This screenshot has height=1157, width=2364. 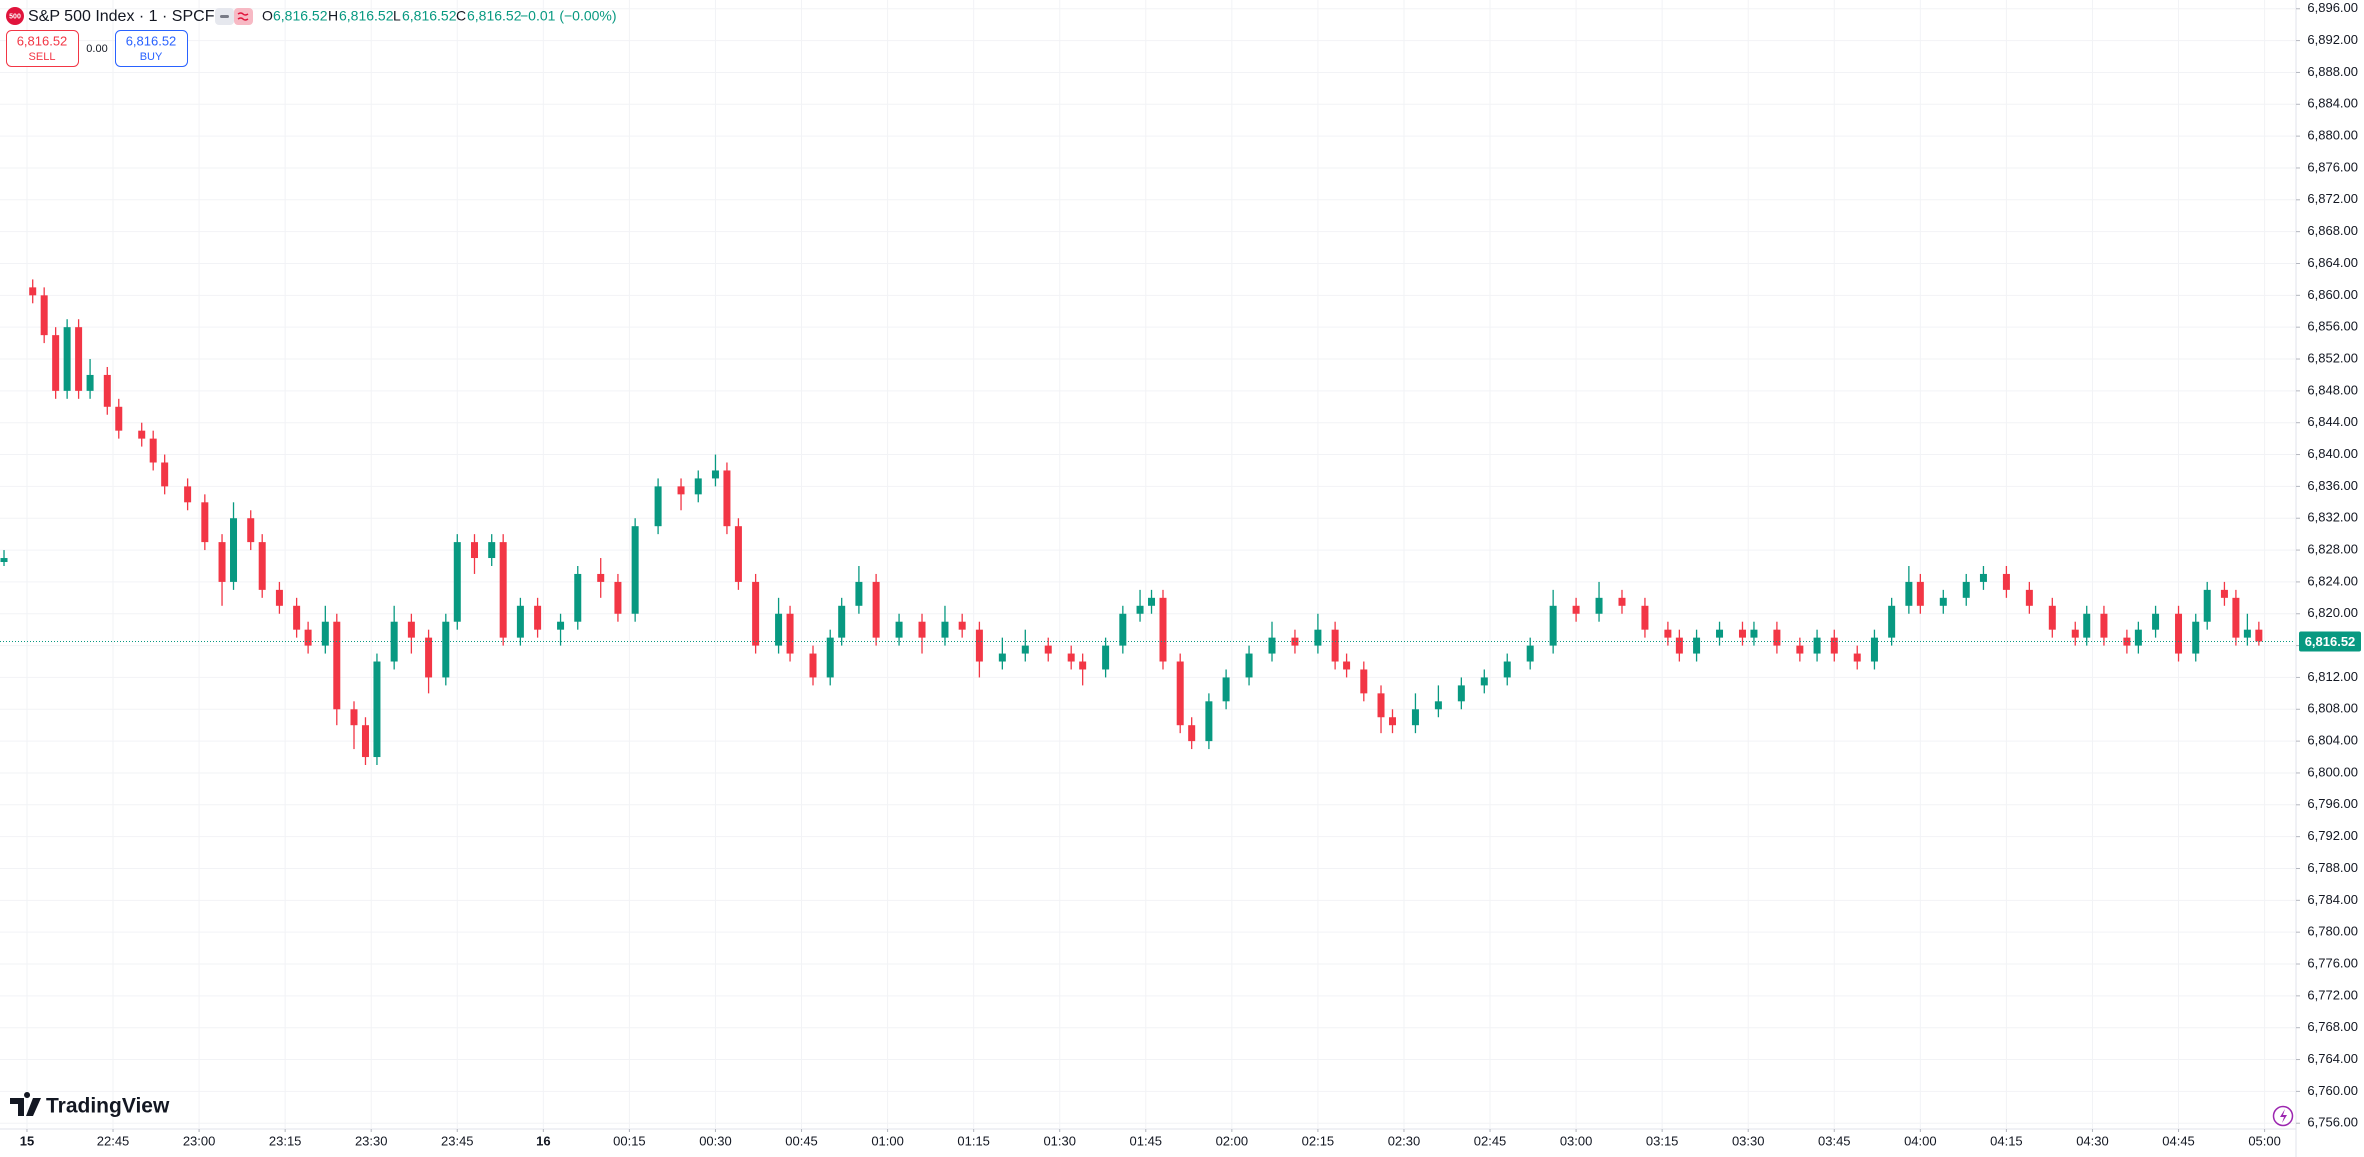 I want to click on symbol-logo, so click(x=15, y=16).